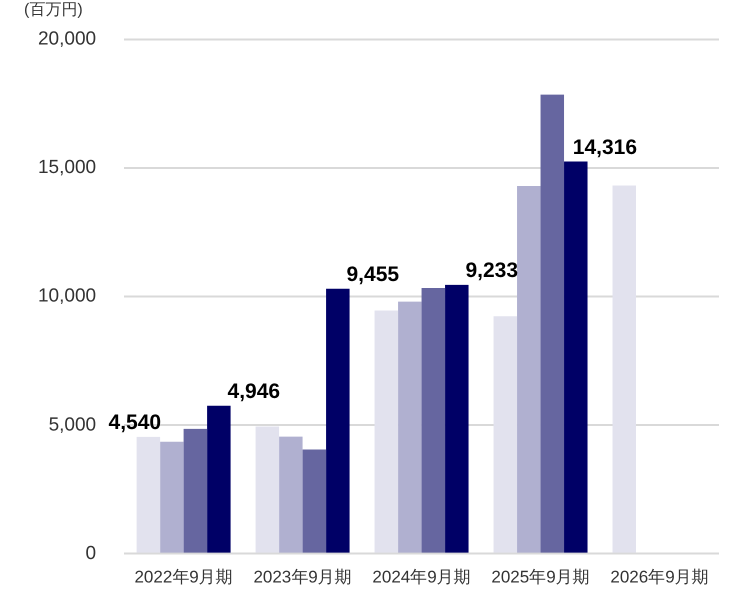  What do you see at coordinates (254, 392) in the screenshot?
I see `data-label: 4,946` at bounding box center [254, 392].